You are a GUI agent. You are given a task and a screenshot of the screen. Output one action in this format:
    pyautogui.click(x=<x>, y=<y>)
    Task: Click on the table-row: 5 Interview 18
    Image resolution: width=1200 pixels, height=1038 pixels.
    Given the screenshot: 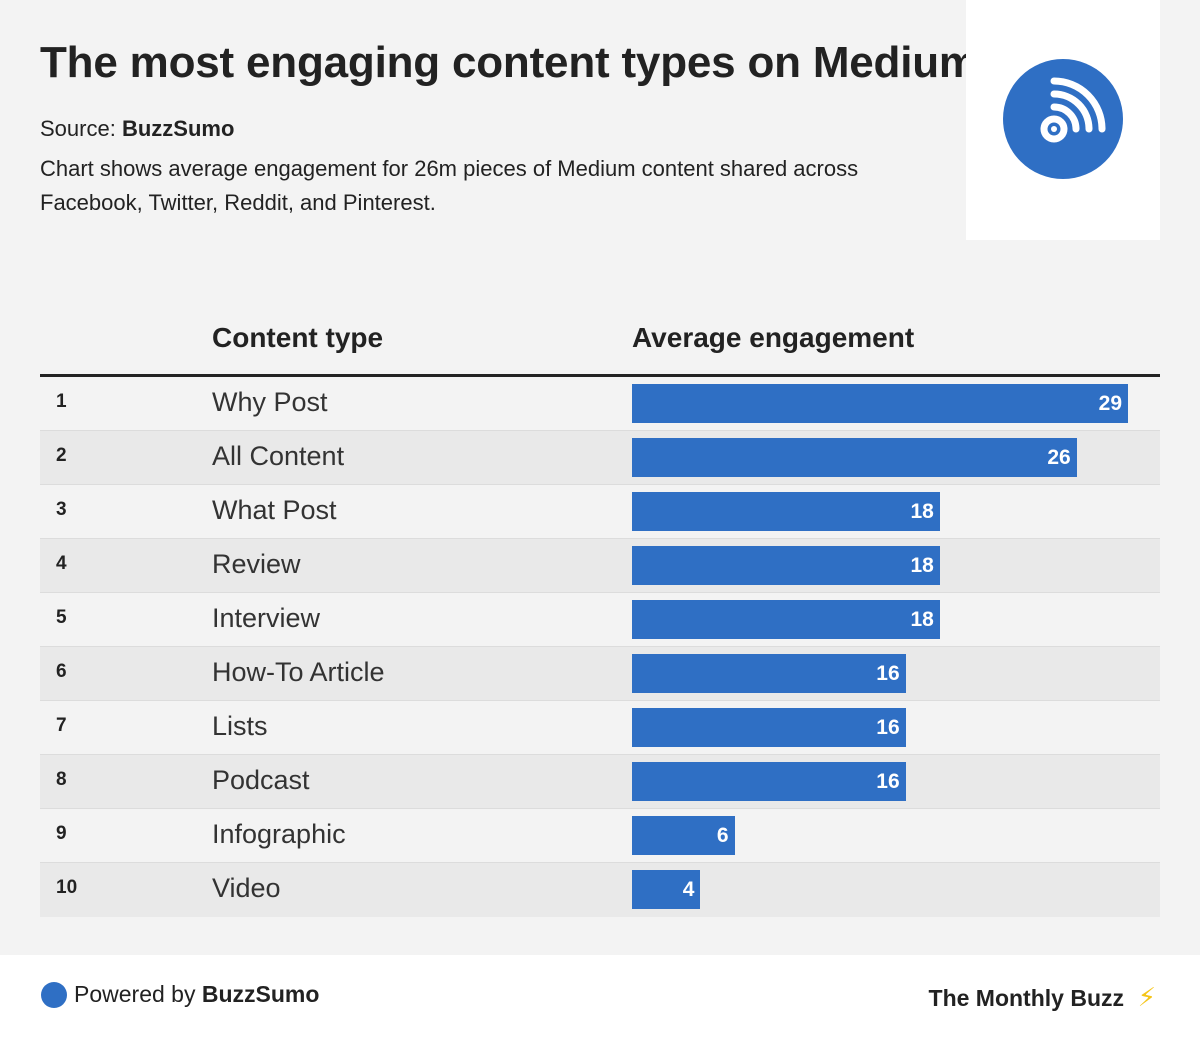 What is the action you would take?
    pyautogui.click(x=600, y=620)
    